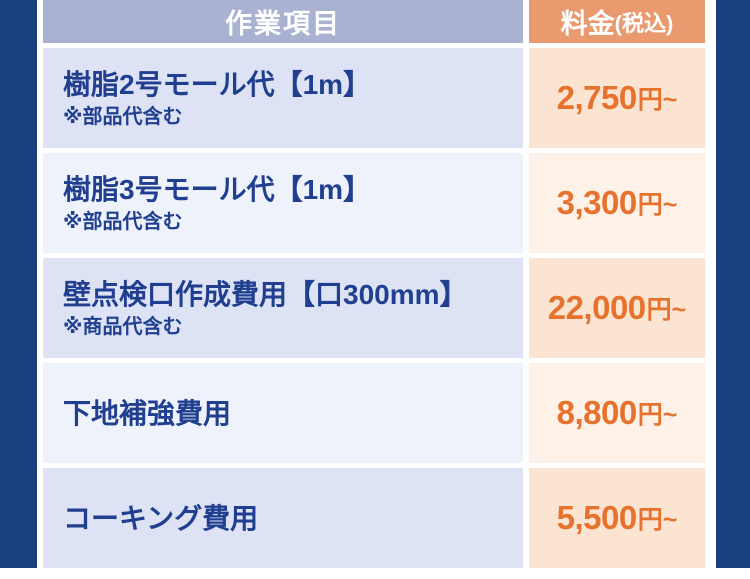 This screenshot has height=579, width=750. Describe the element at coordinates (597, 517) in the screenshot. I see `price-amount: 5,500` at that location.